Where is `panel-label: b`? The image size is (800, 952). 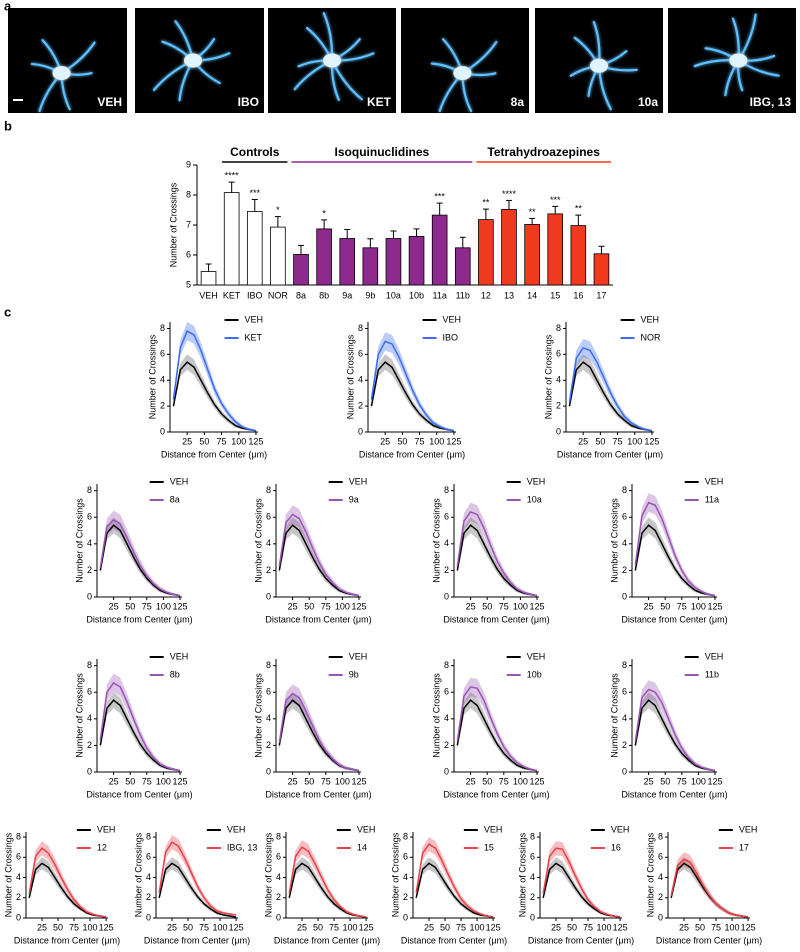
panel-label: b is located at coordinates (8, 125).